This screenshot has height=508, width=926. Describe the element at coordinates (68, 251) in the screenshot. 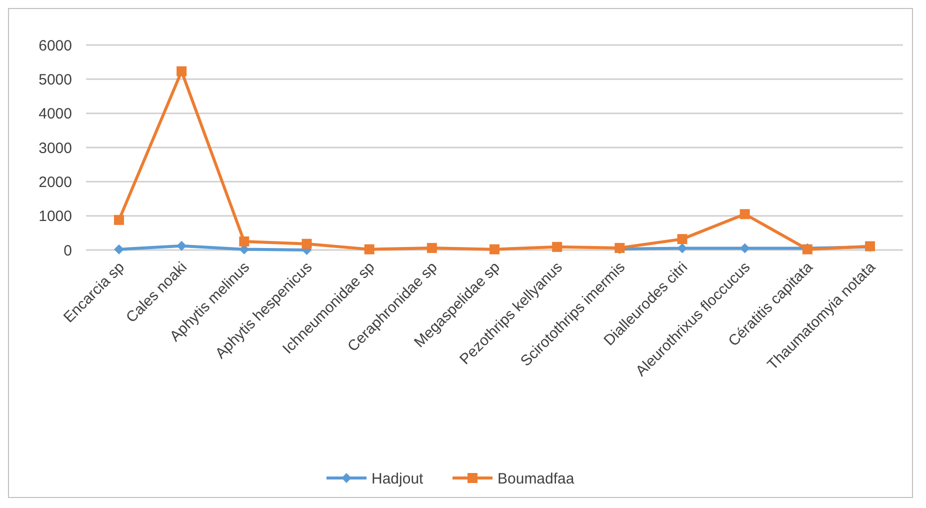

I see `y-tick-label: 0` at that location.